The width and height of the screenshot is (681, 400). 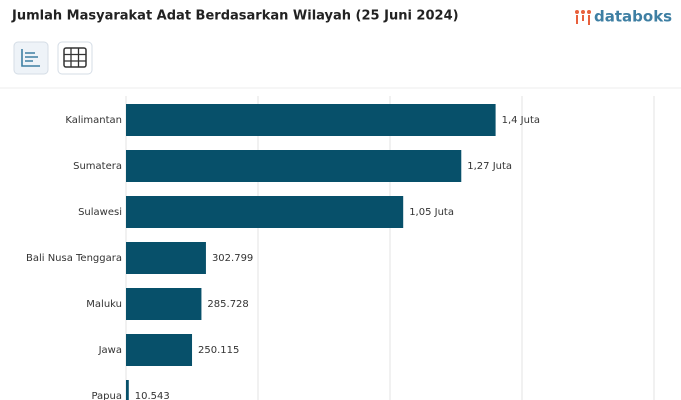 What do you see at coordinates (106, 395) in the screenshot?
I see `y-tick-label: Papua` at bounding box center [106, 395].